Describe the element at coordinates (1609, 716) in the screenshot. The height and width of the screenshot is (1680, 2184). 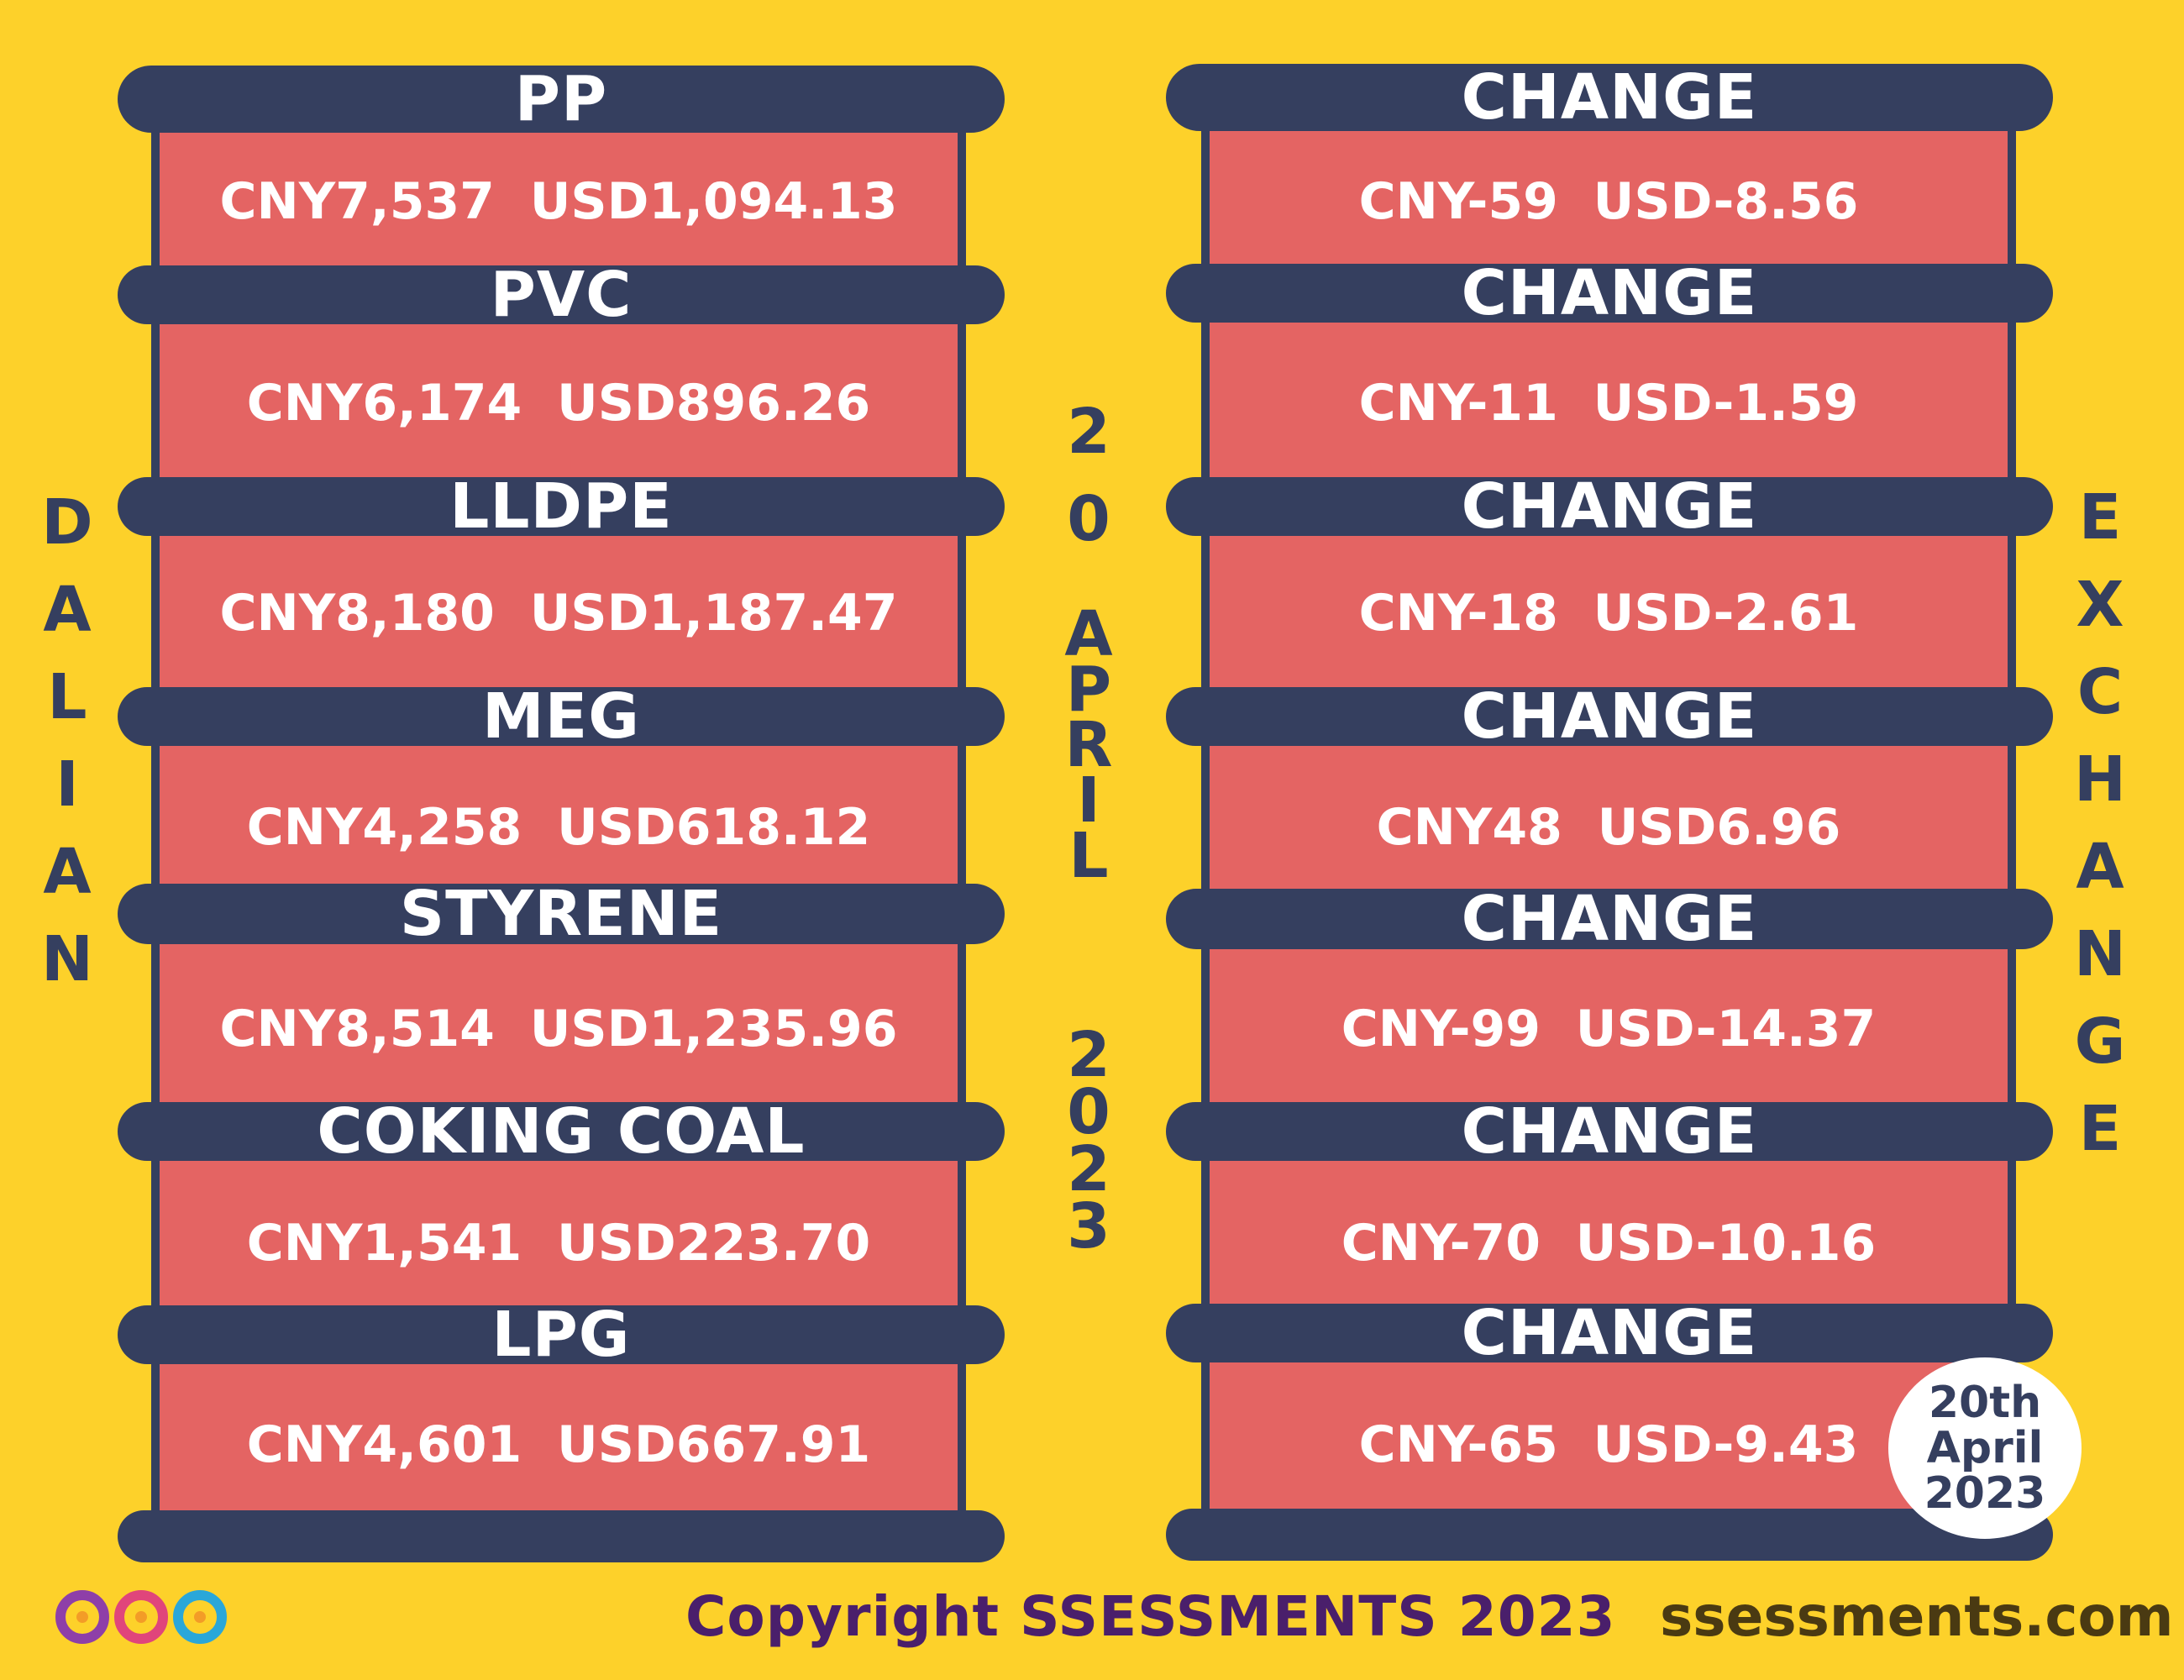
I see `change-header-4: CHANGE` at that location.